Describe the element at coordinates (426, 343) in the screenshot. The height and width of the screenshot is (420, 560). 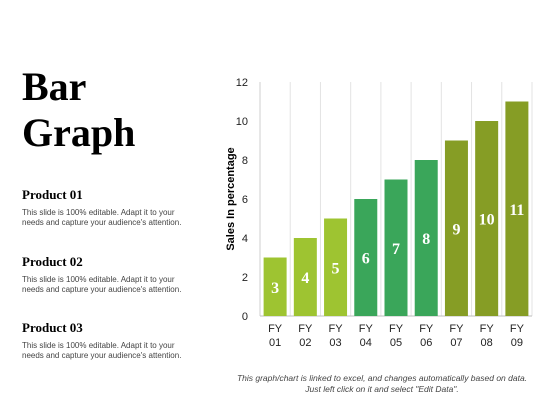
I see `x-tick-label: 06` at that location.